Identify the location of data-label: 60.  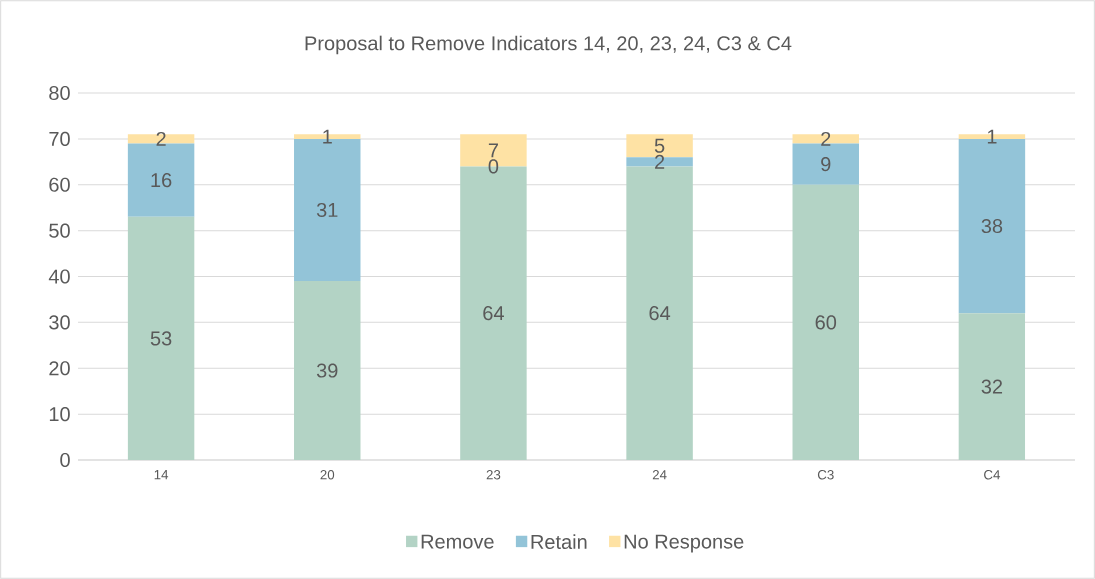
(826, 322).